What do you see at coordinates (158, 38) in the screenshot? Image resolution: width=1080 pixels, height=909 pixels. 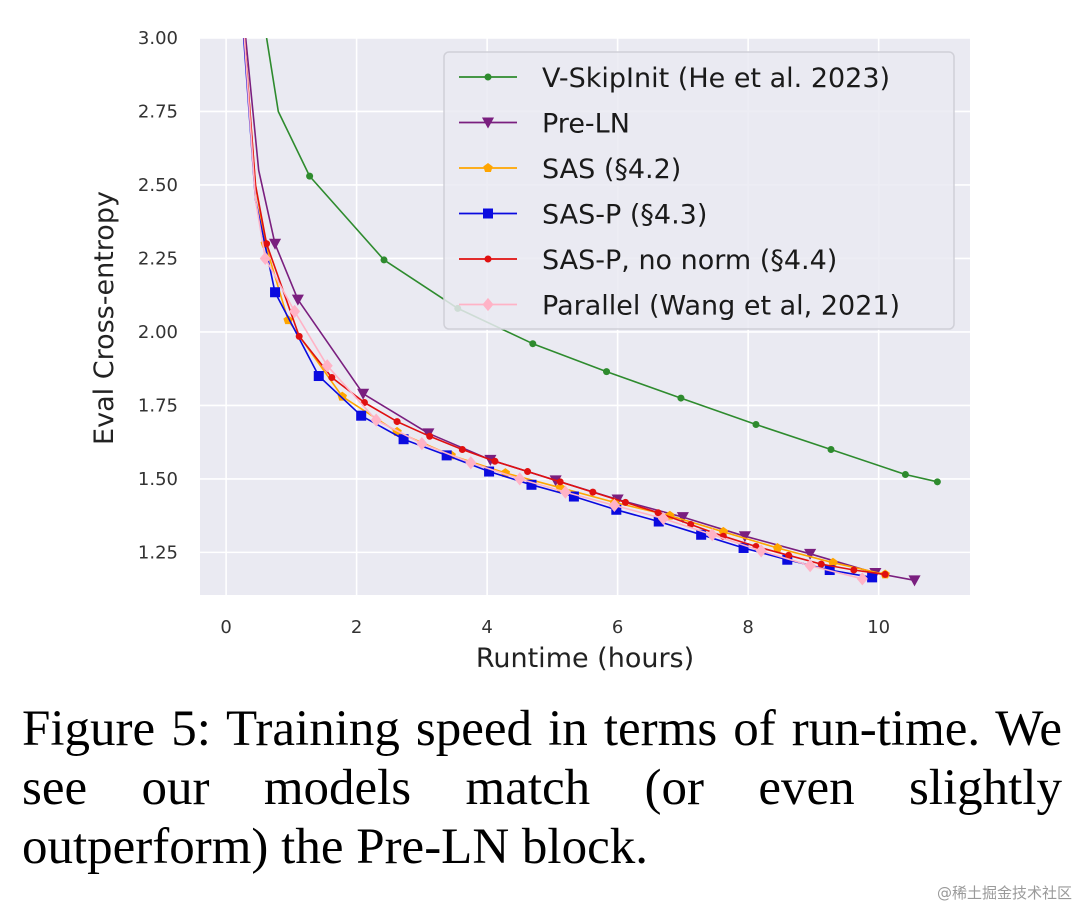 I see `y-tick-label: 3.00` at bounding box center [158, 38].